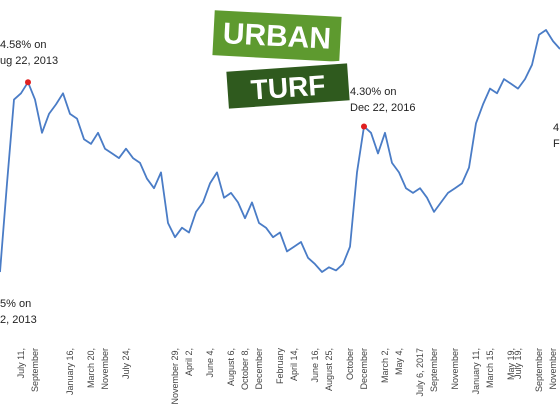  I want to click on annotation: ug 22, 2013, so click(29, 61).